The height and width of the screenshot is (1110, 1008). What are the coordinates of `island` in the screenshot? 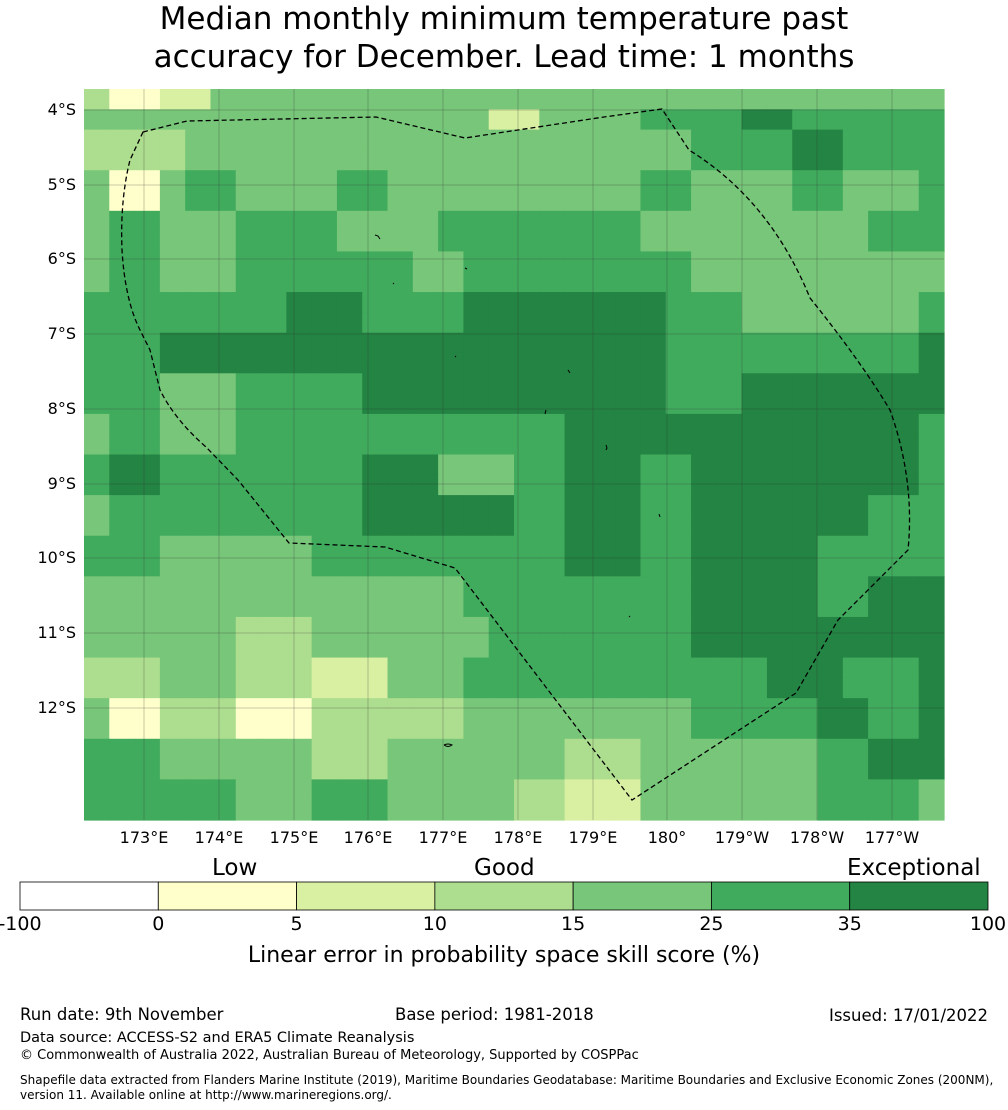 It's located at (393, 283).